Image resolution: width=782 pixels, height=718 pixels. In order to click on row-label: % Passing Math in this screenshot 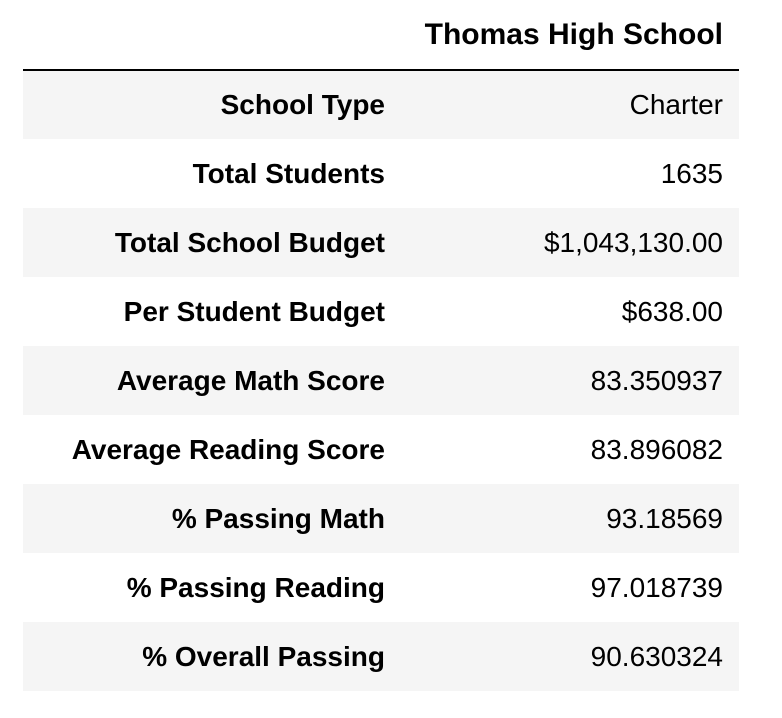, I will do `click(278, 518)`.